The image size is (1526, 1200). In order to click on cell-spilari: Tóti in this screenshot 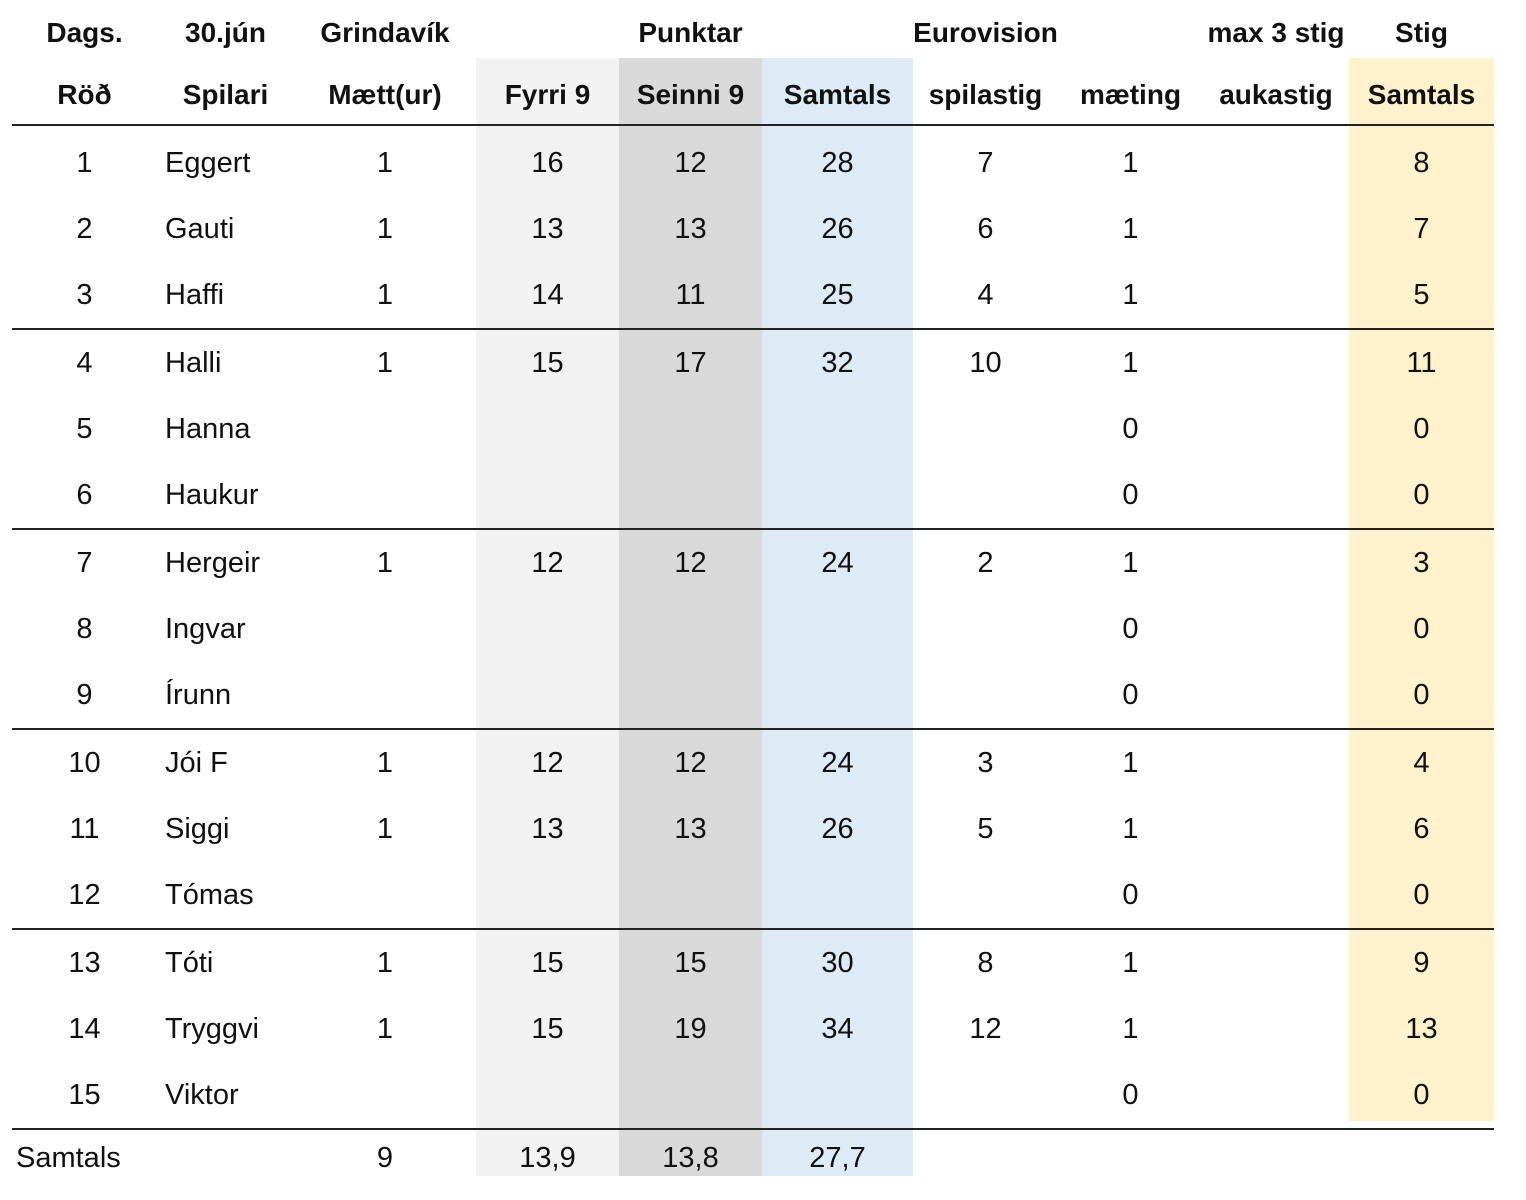, I will do `click(189, 962)`.